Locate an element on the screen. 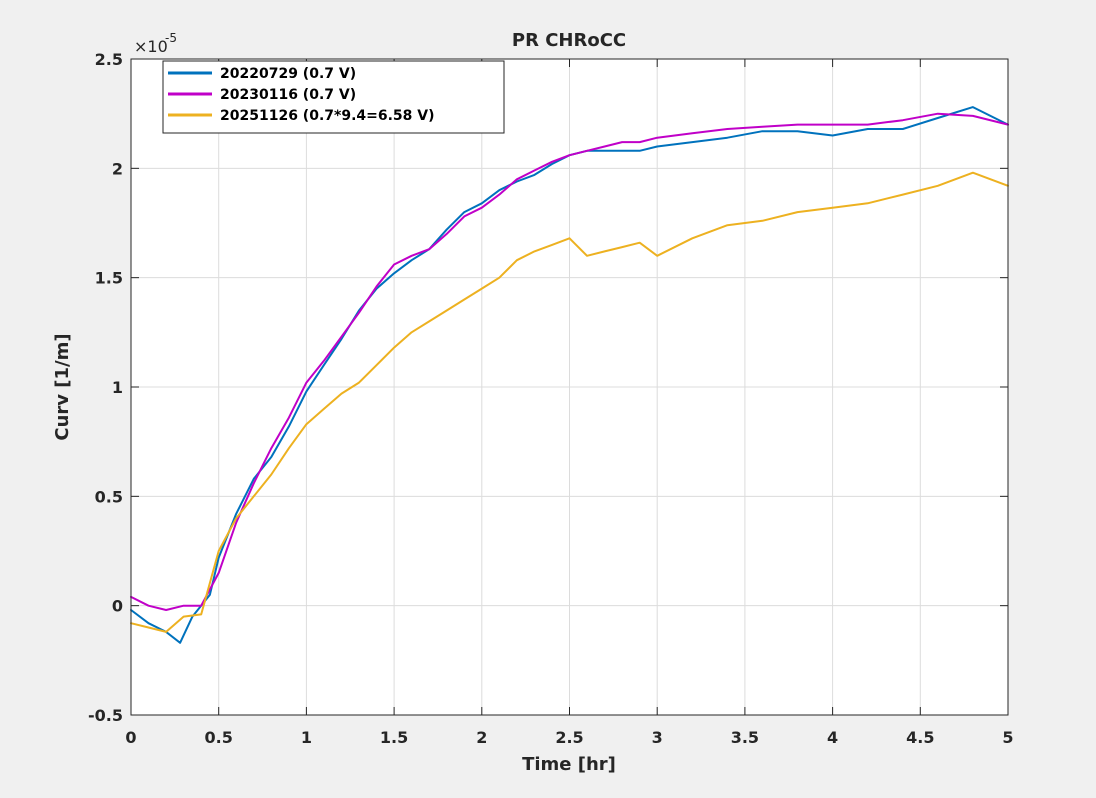 The image size is (1096, 798). x-tick-label: 1 is located at coordinates (306, 737).